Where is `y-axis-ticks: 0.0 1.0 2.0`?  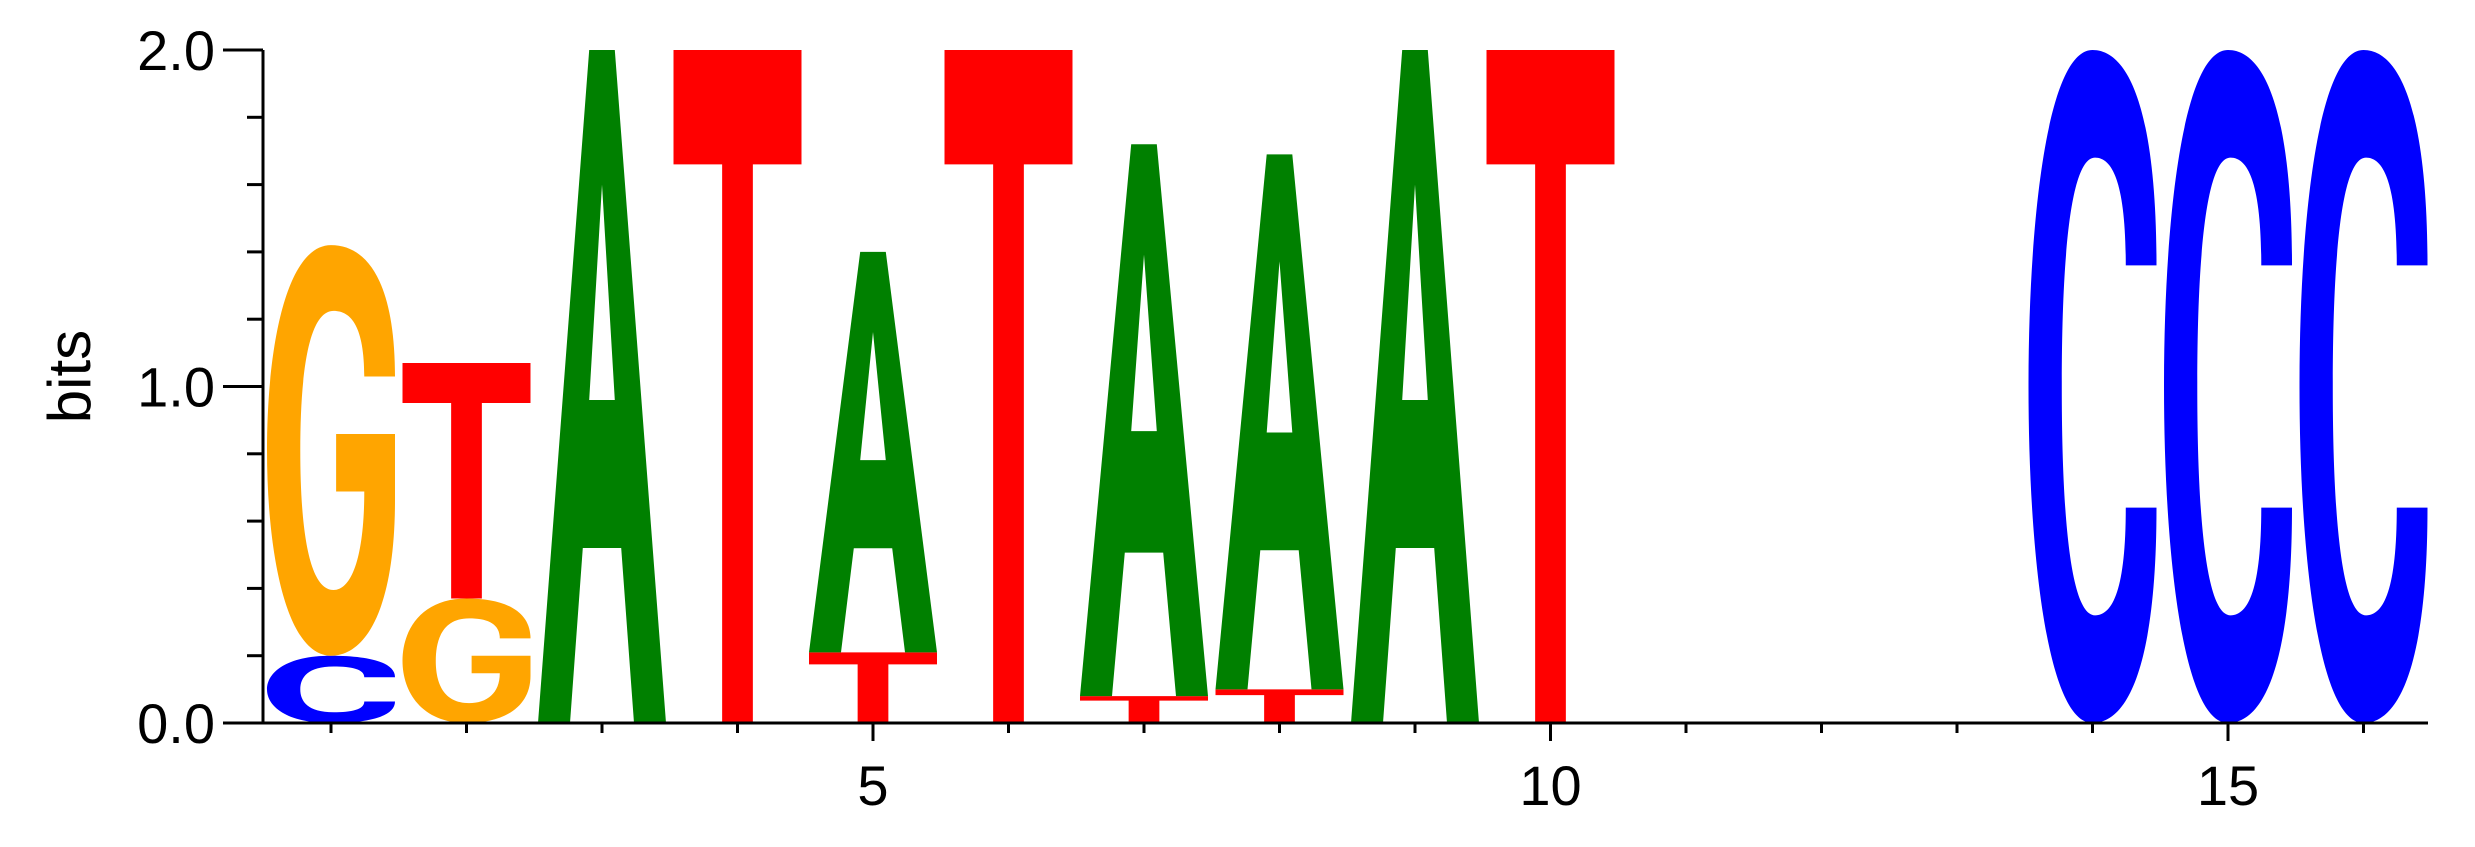 y-axis-ticks: 0.0 1.0 2.0 is located at coordinates (200, 387).